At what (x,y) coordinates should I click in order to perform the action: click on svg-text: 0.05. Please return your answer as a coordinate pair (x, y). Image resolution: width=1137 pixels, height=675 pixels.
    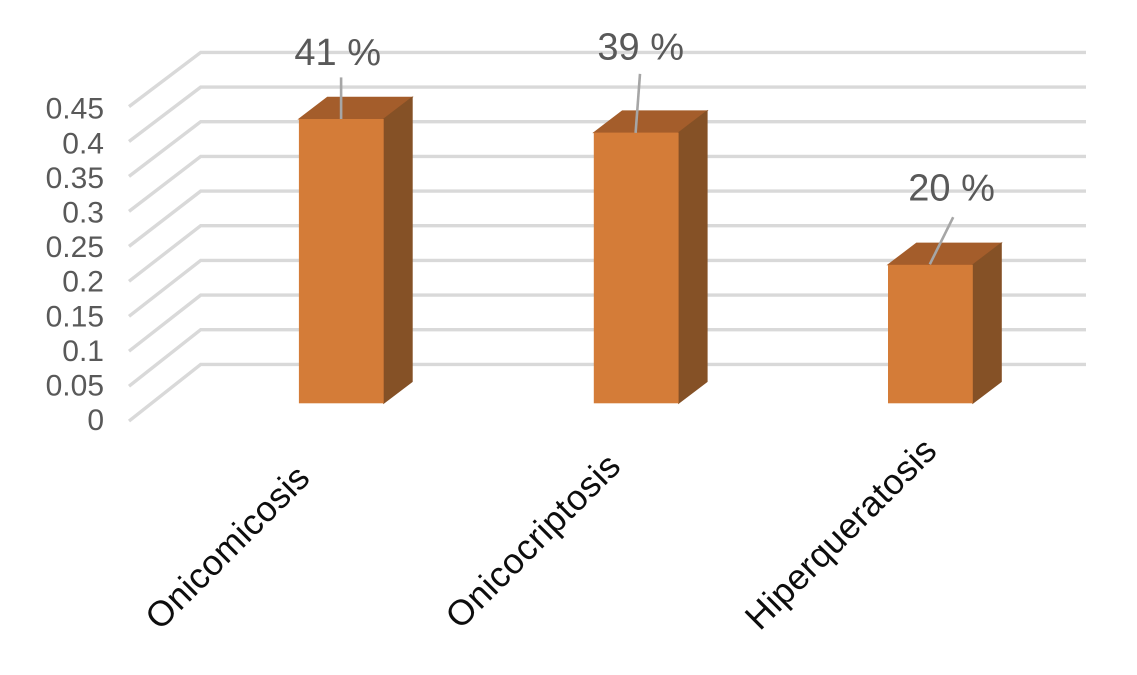
    Looking at the image, I should click on (75, 386).